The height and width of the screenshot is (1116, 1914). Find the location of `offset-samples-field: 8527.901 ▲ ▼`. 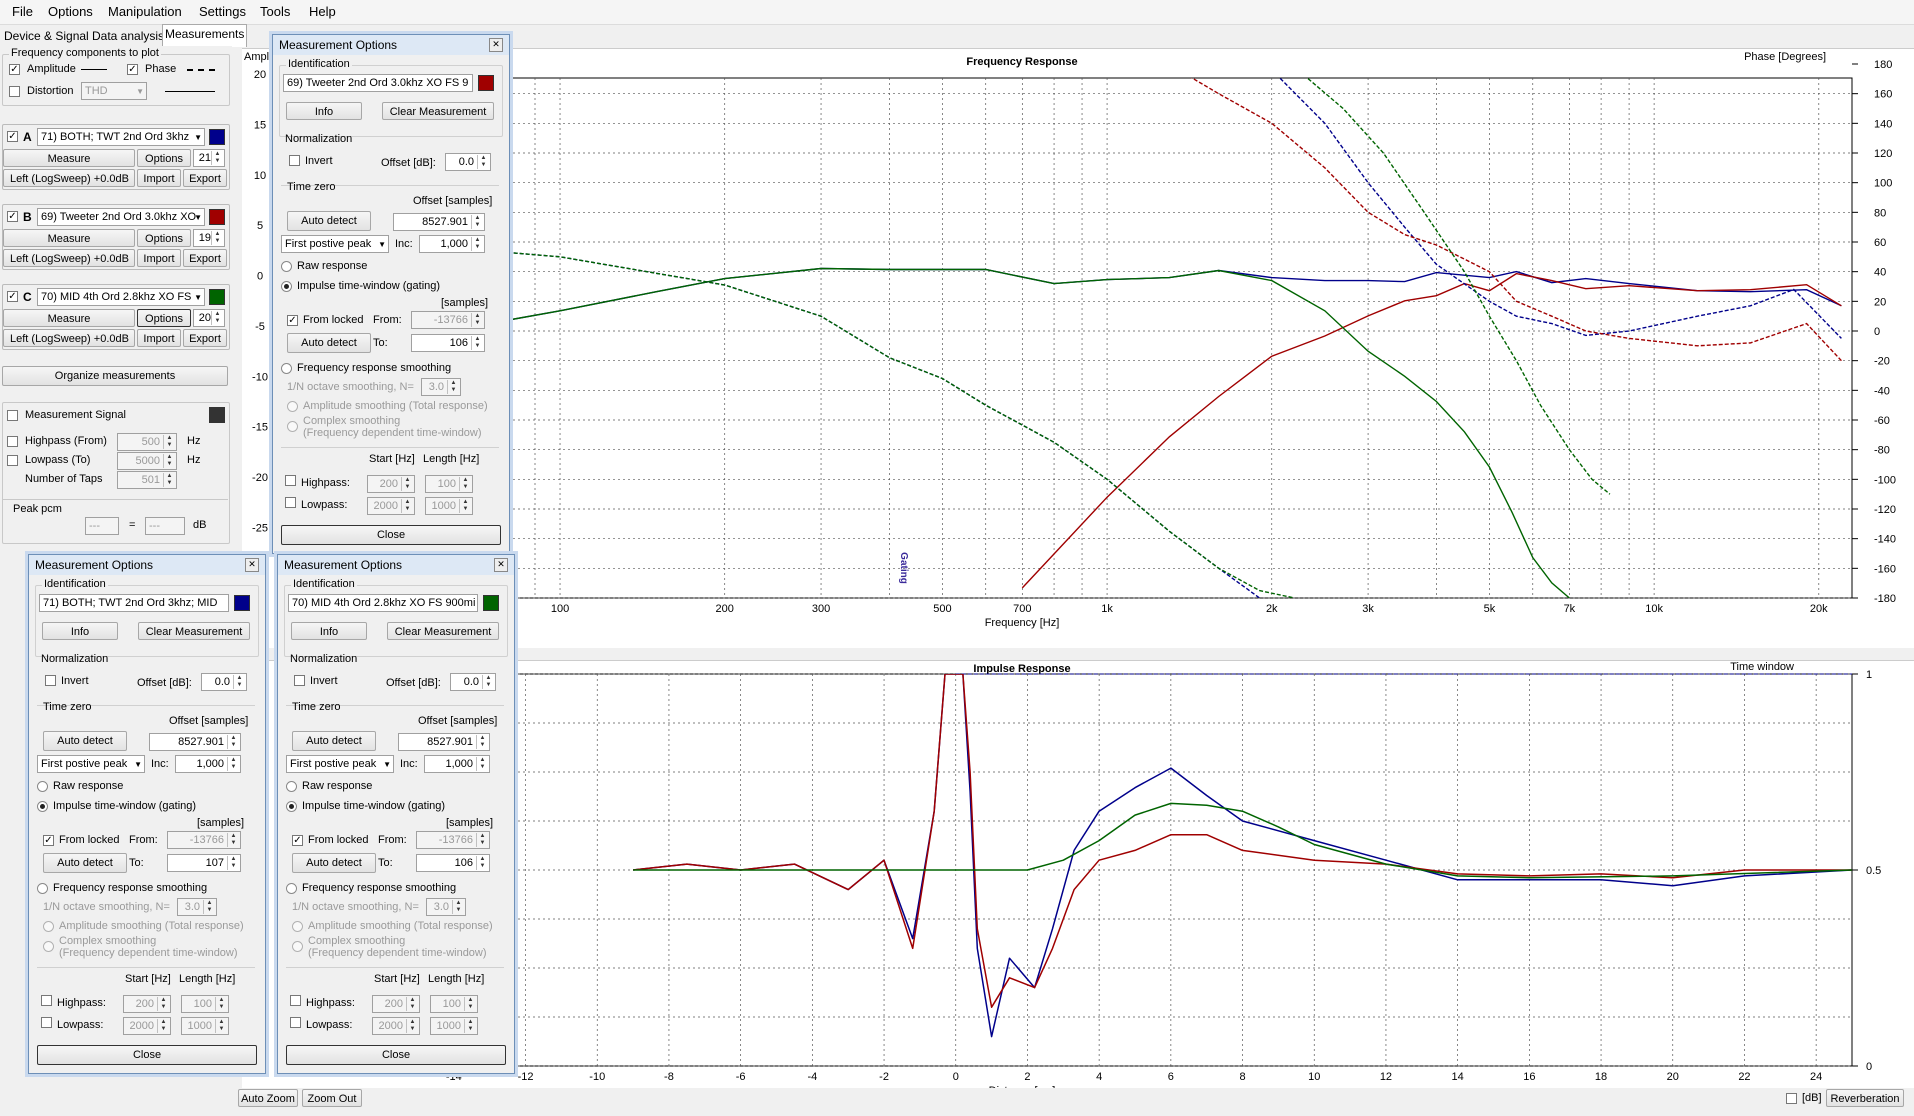

offset-samples-field: 8527.901 ▲ ▼ is located at coordinates (444, 742).